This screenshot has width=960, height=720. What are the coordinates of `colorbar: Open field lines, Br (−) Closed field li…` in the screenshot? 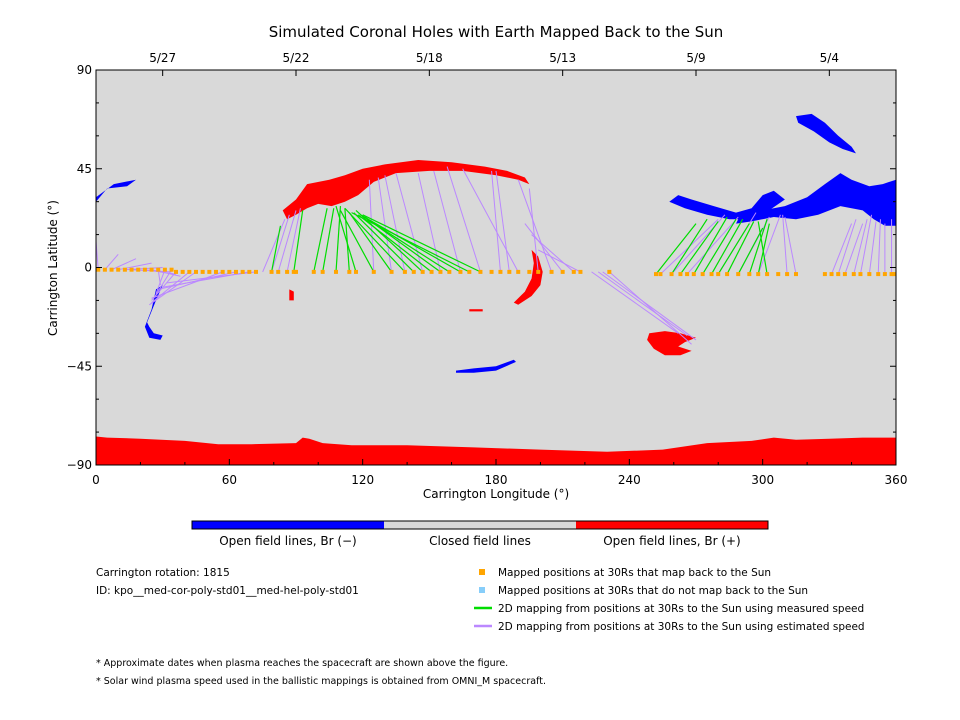 It's located at (480, 534).